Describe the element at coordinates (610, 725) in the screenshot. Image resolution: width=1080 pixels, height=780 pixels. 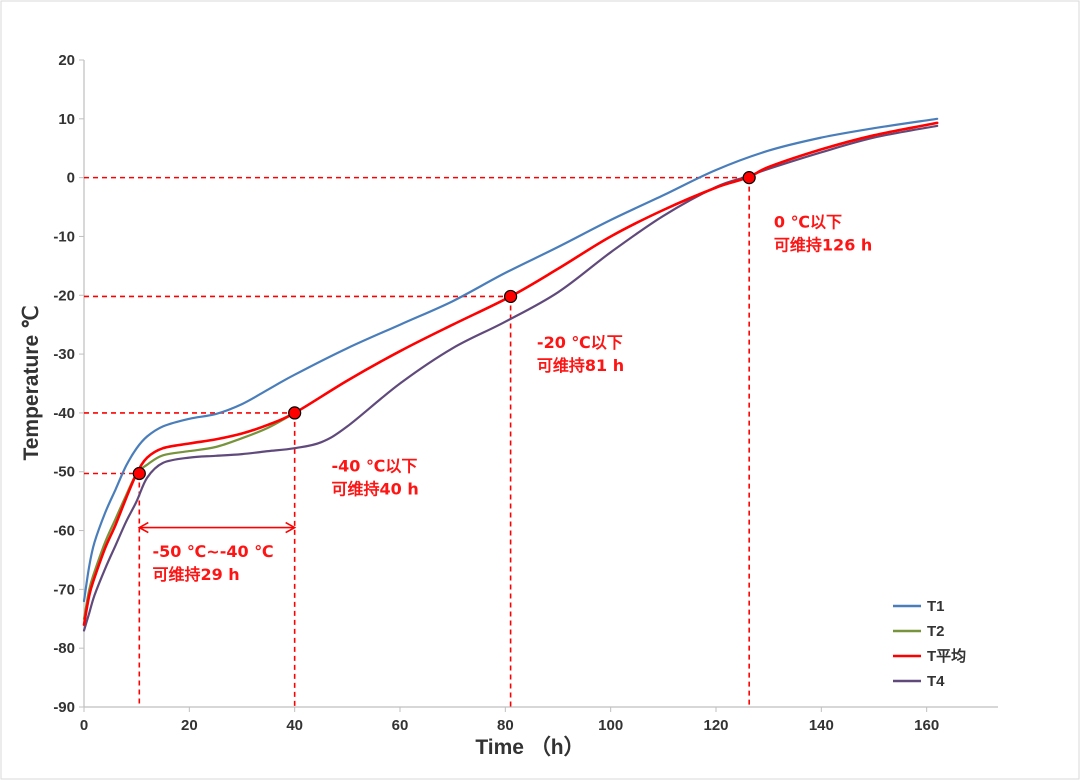
I see `x-tick-label: 100` at that location.